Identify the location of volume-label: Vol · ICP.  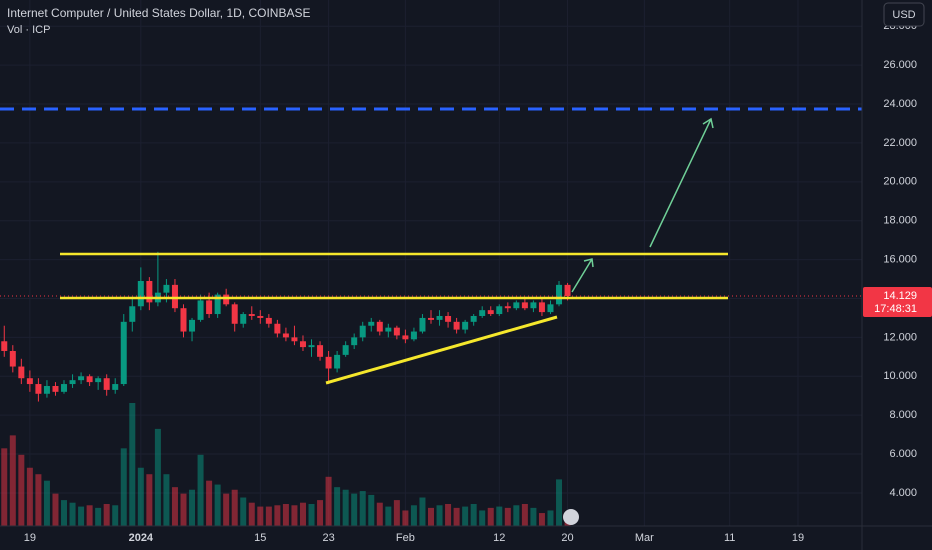
(28, 30).